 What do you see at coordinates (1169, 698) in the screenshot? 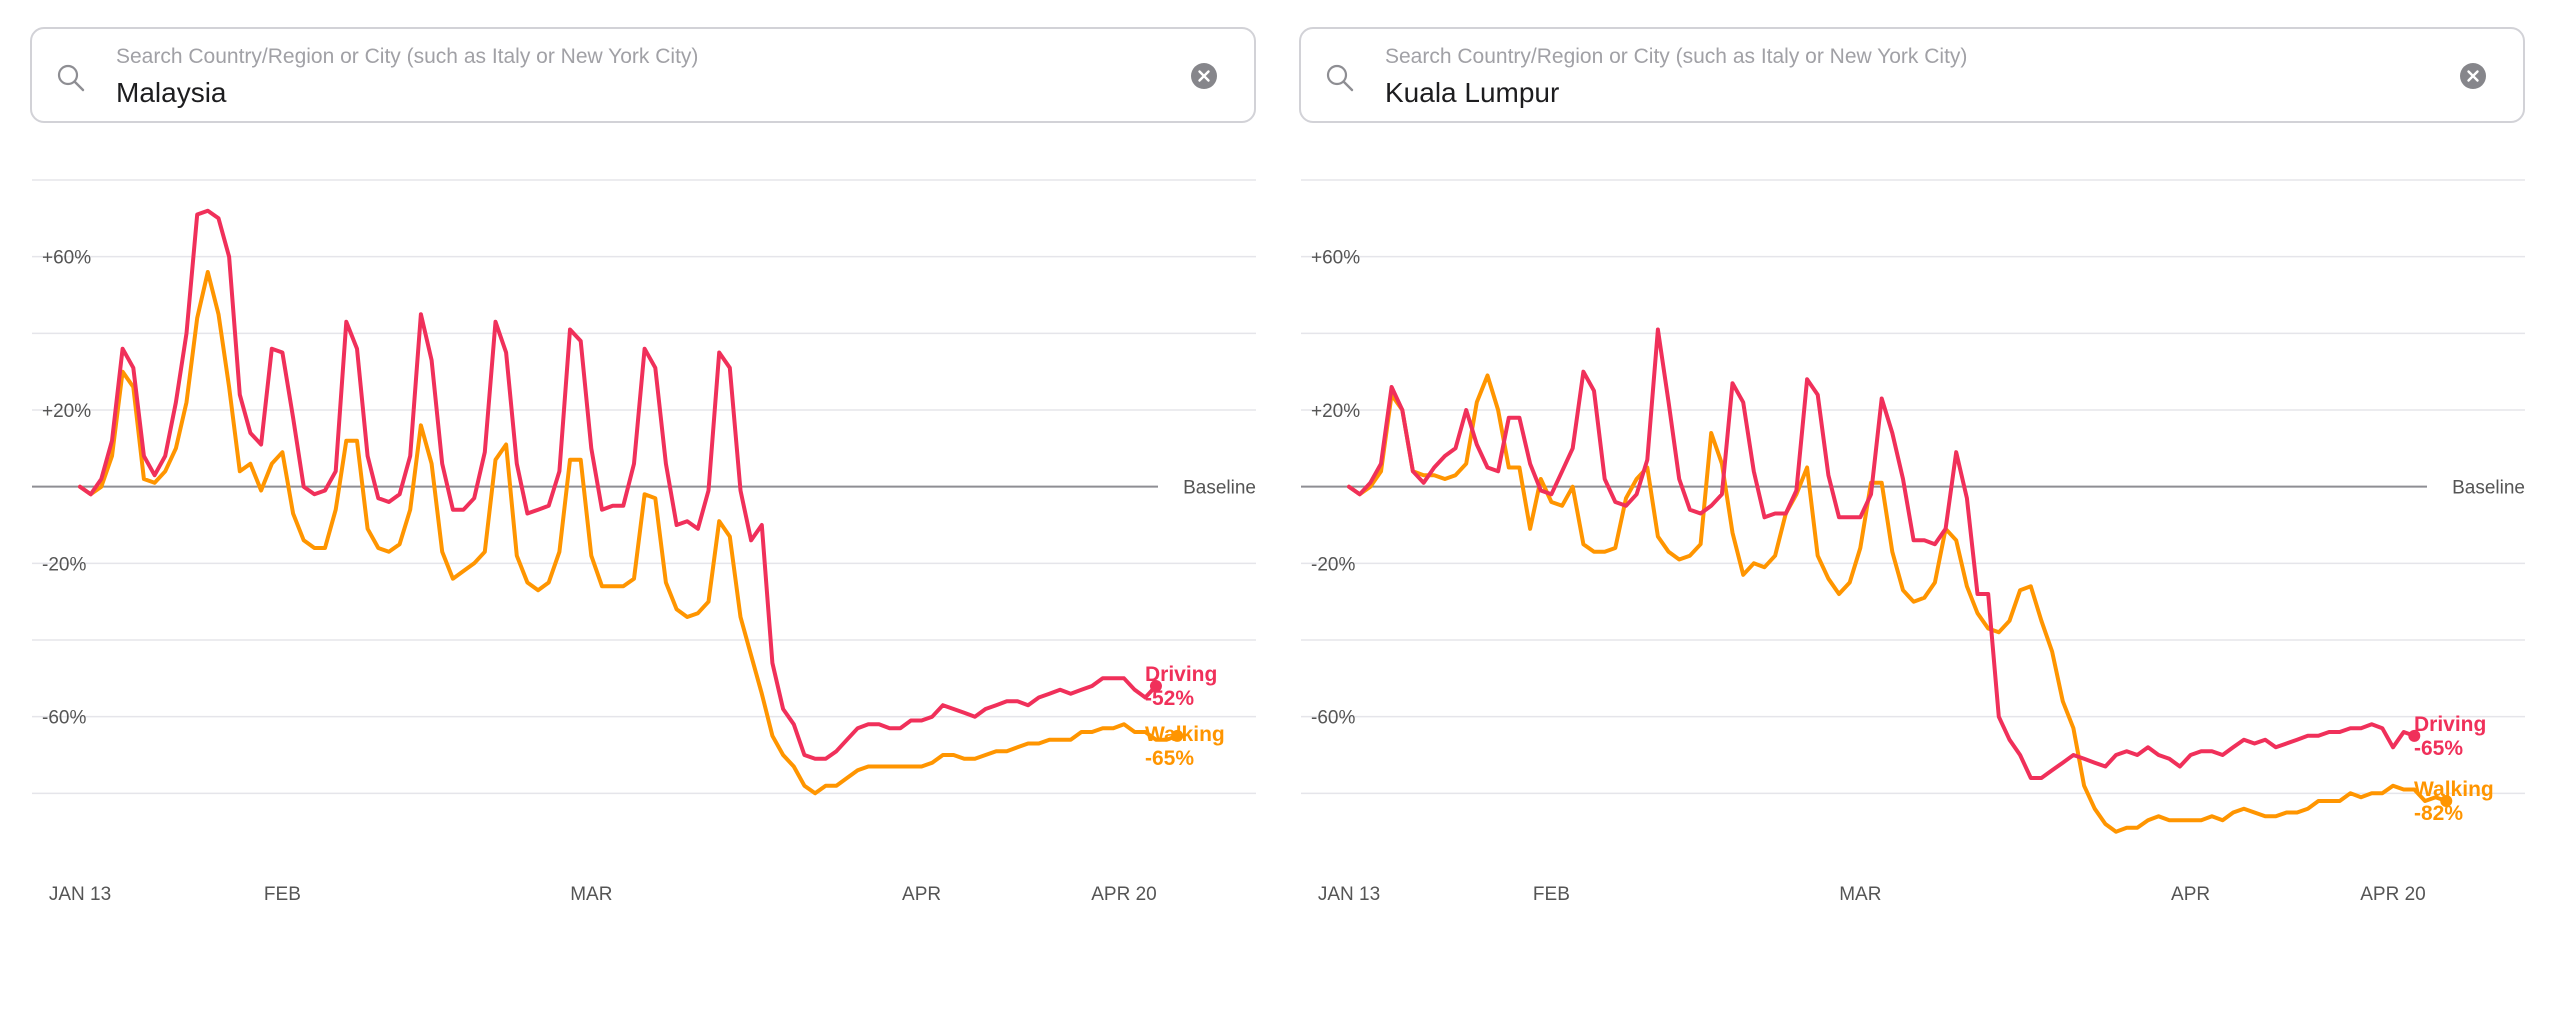
I see `series-end-value: -52%` at bounding box center [1169, 698].